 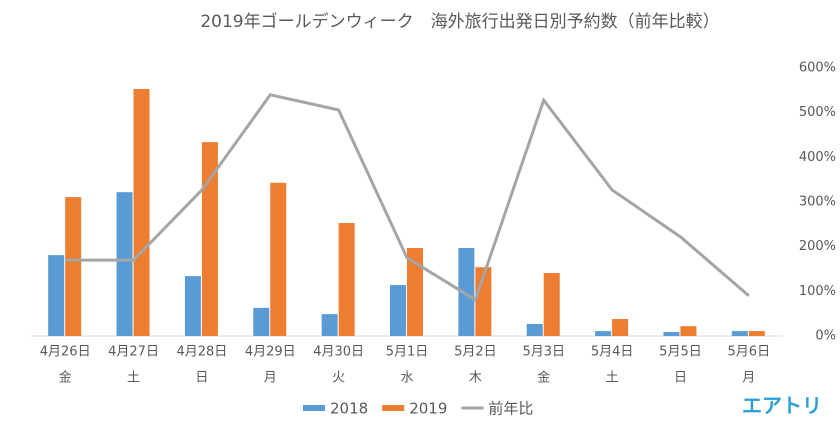 I want to click on x-tick-label: 5月6日, so click(x=749, y=352).